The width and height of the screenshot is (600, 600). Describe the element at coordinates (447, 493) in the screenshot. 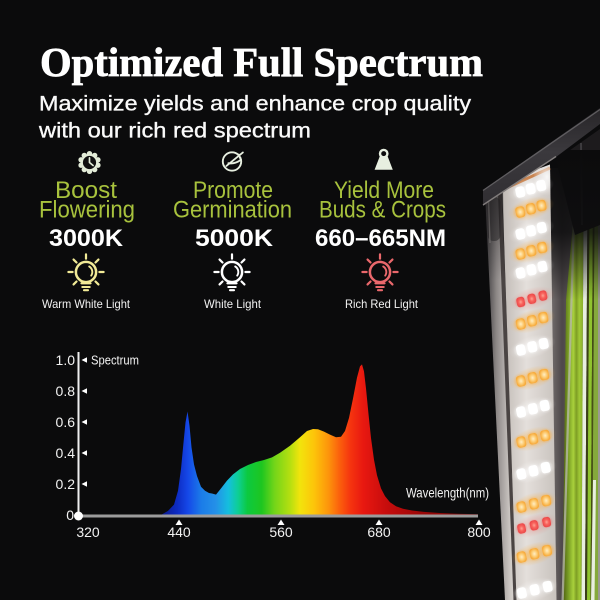

I see `svg-text: Wavelength(nm)` at that location.